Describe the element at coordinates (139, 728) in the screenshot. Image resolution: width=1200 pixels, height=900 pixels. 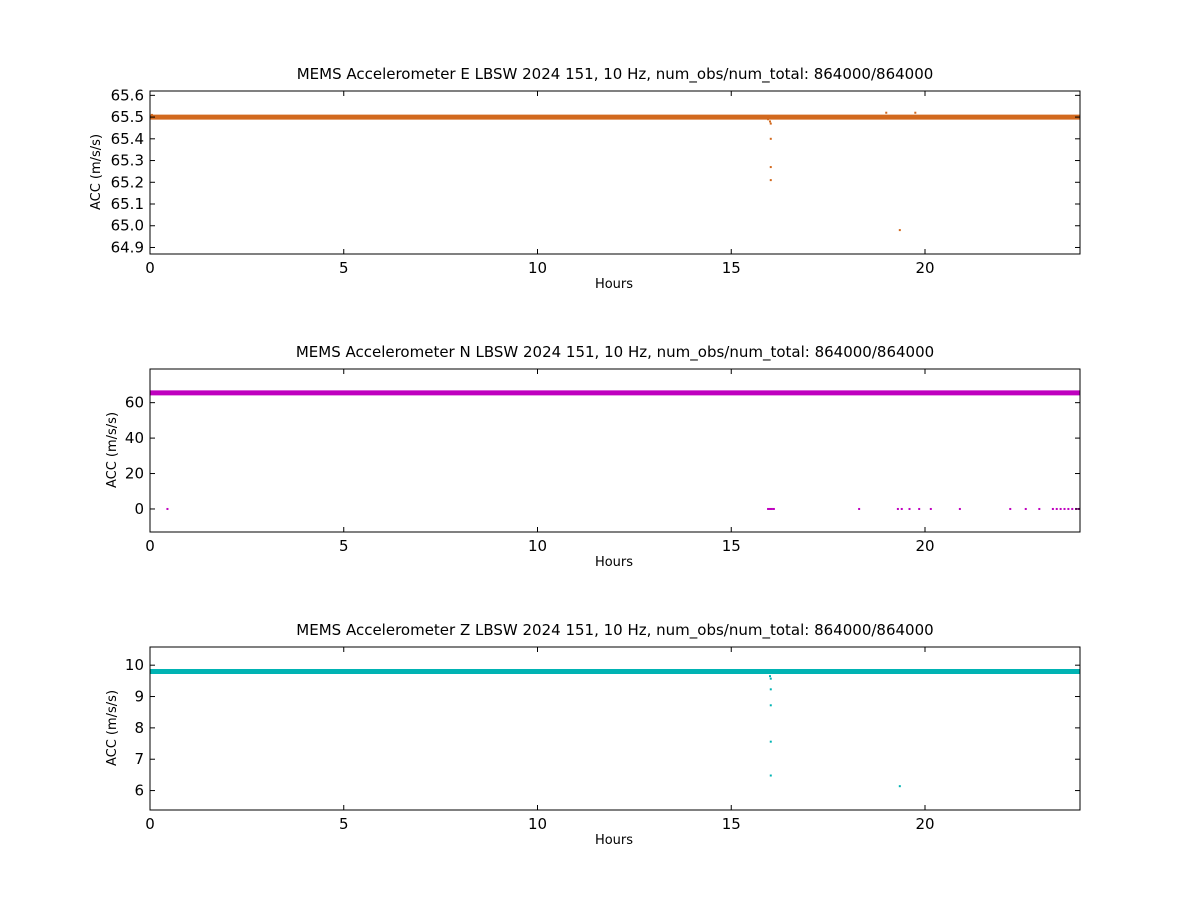
I see `y-tick-label: 8` at that location.